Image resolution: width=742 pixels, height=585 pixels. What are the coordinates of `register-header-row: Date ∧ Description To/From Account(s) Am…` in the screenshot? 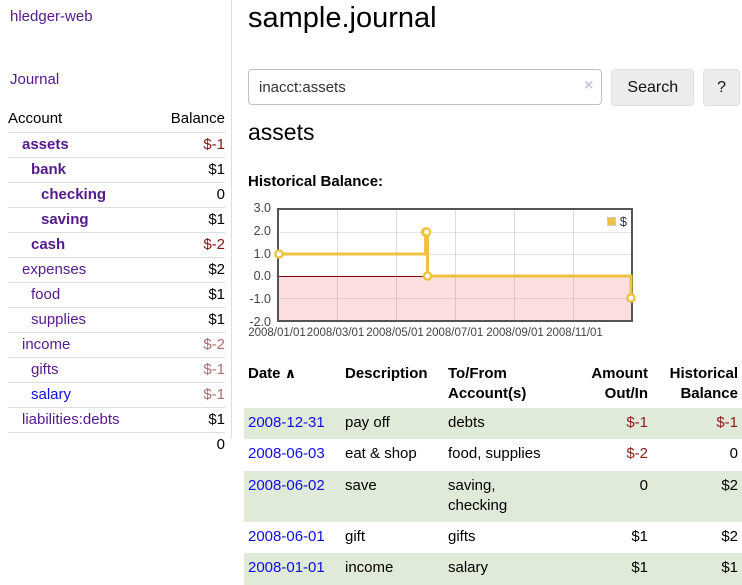 It's located at (493, 385).